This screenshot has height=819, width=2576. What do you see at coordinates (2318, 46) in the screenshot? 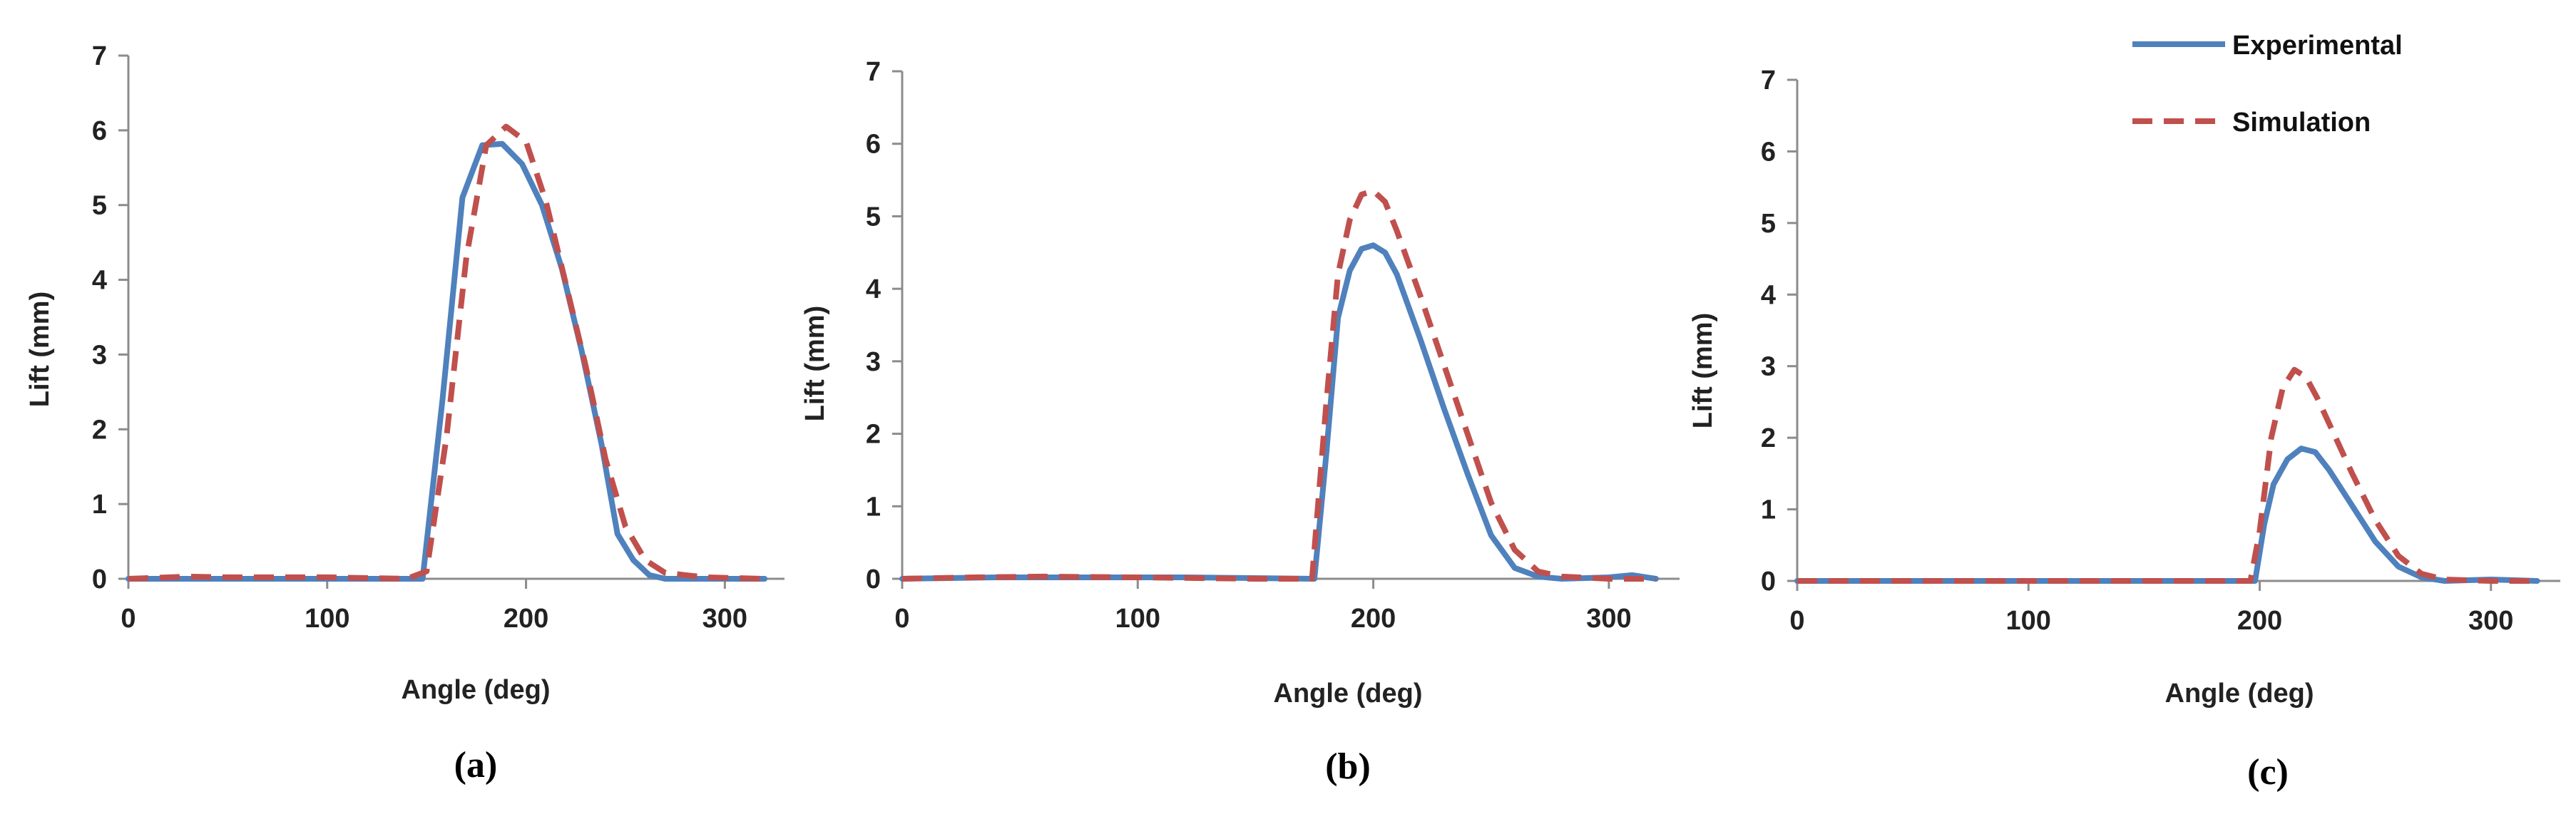
I see `legend-label-experimental: Experimental` at bounding box center [2318, 46].